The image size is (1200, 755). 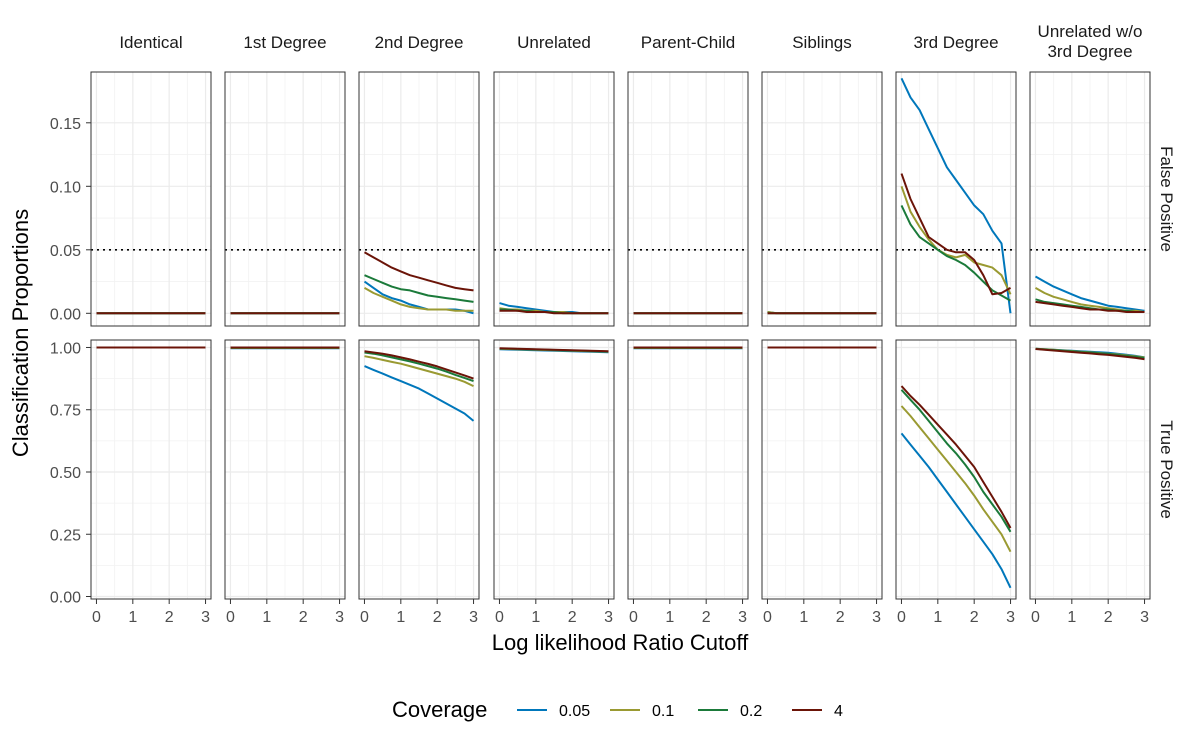 I want to click on panel-false-positive-unrelated, so click(x=554, y=199).